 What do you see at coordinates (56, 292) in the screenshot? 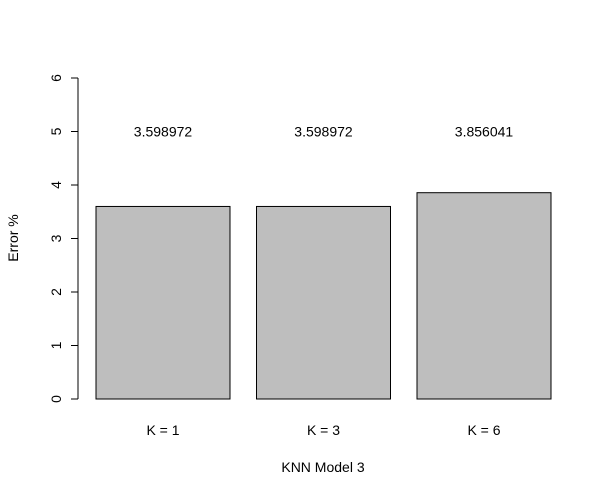
I see `y-tick-label: 2` at bounding box center [56, 292].